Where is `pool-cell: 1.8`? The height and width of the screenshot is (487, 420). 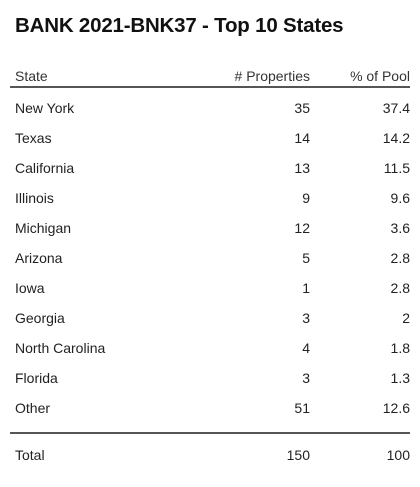
pool-cell: 1.8 is located at coordinates (400, 348).